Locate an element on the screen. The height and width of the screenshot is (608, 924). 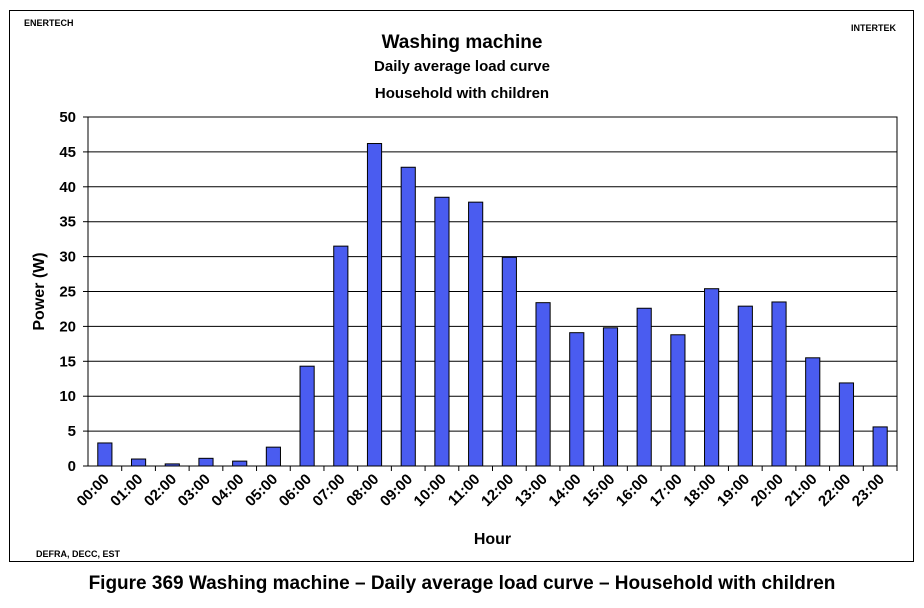
y-tick-label: 25 is located at coordinates (67, 292).